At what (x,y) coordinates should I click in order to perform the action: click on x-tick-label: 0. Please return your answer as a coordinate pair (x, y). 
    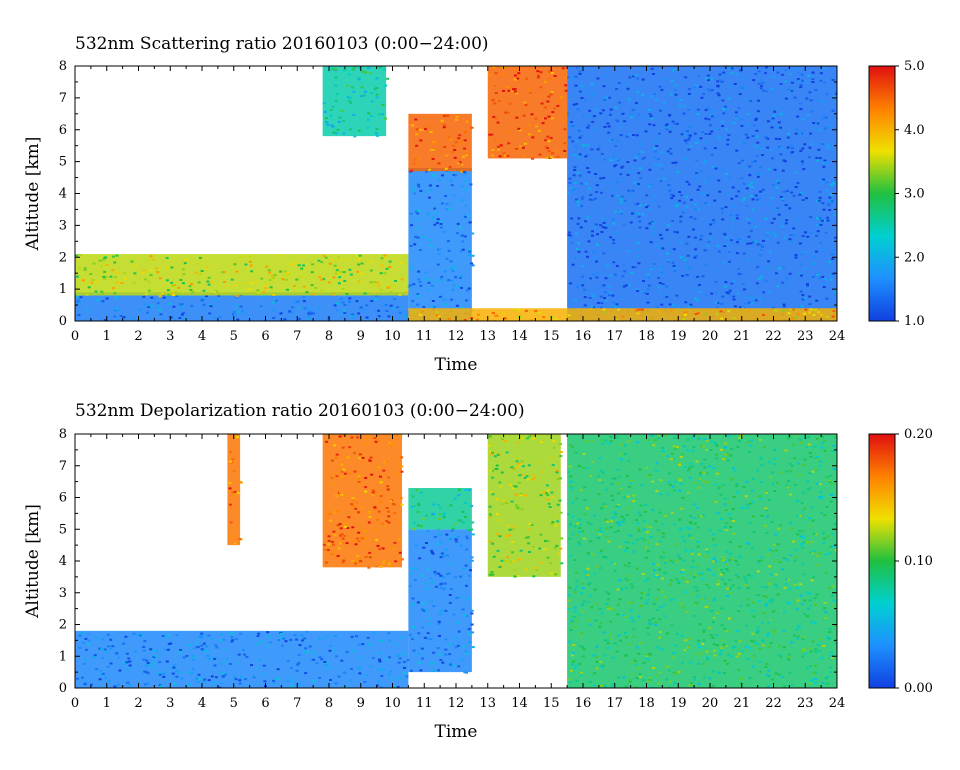
    Looking at the image, I should click on (75, 336).